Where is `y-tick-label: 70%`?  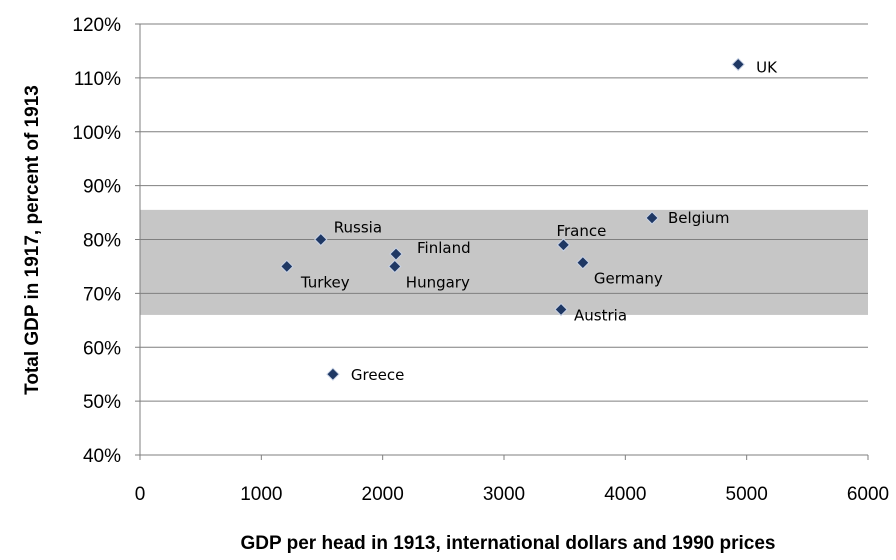 y-tick-label: 70% is located at coordinates (102, 294).